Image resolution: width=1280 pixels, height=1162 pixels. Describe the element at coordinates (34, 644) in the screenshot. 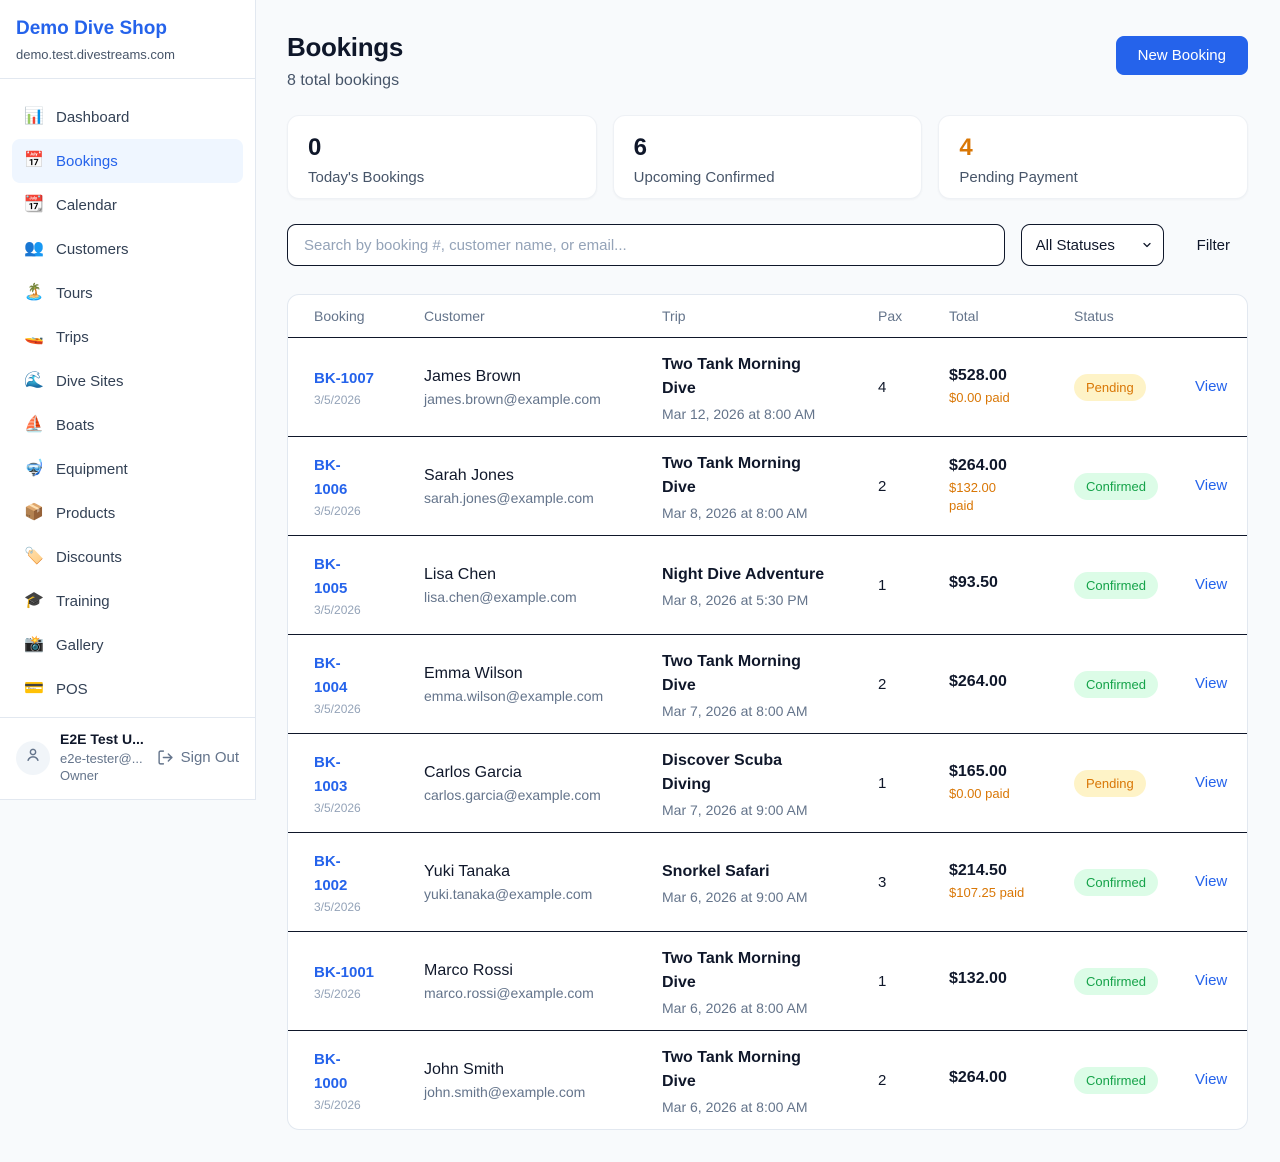

I see `gallery-icon: 📸` at that location.